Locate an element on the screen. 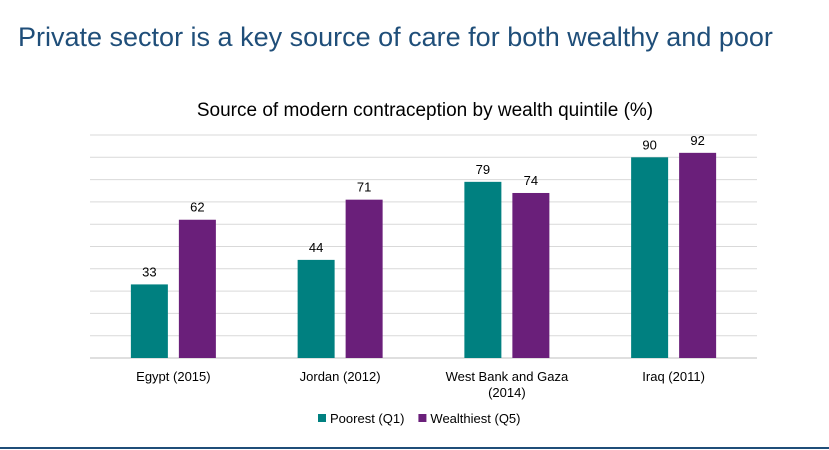 The width and height of the screenshot is (829, 450). bottom-rule is located at coordinates (414, 448).